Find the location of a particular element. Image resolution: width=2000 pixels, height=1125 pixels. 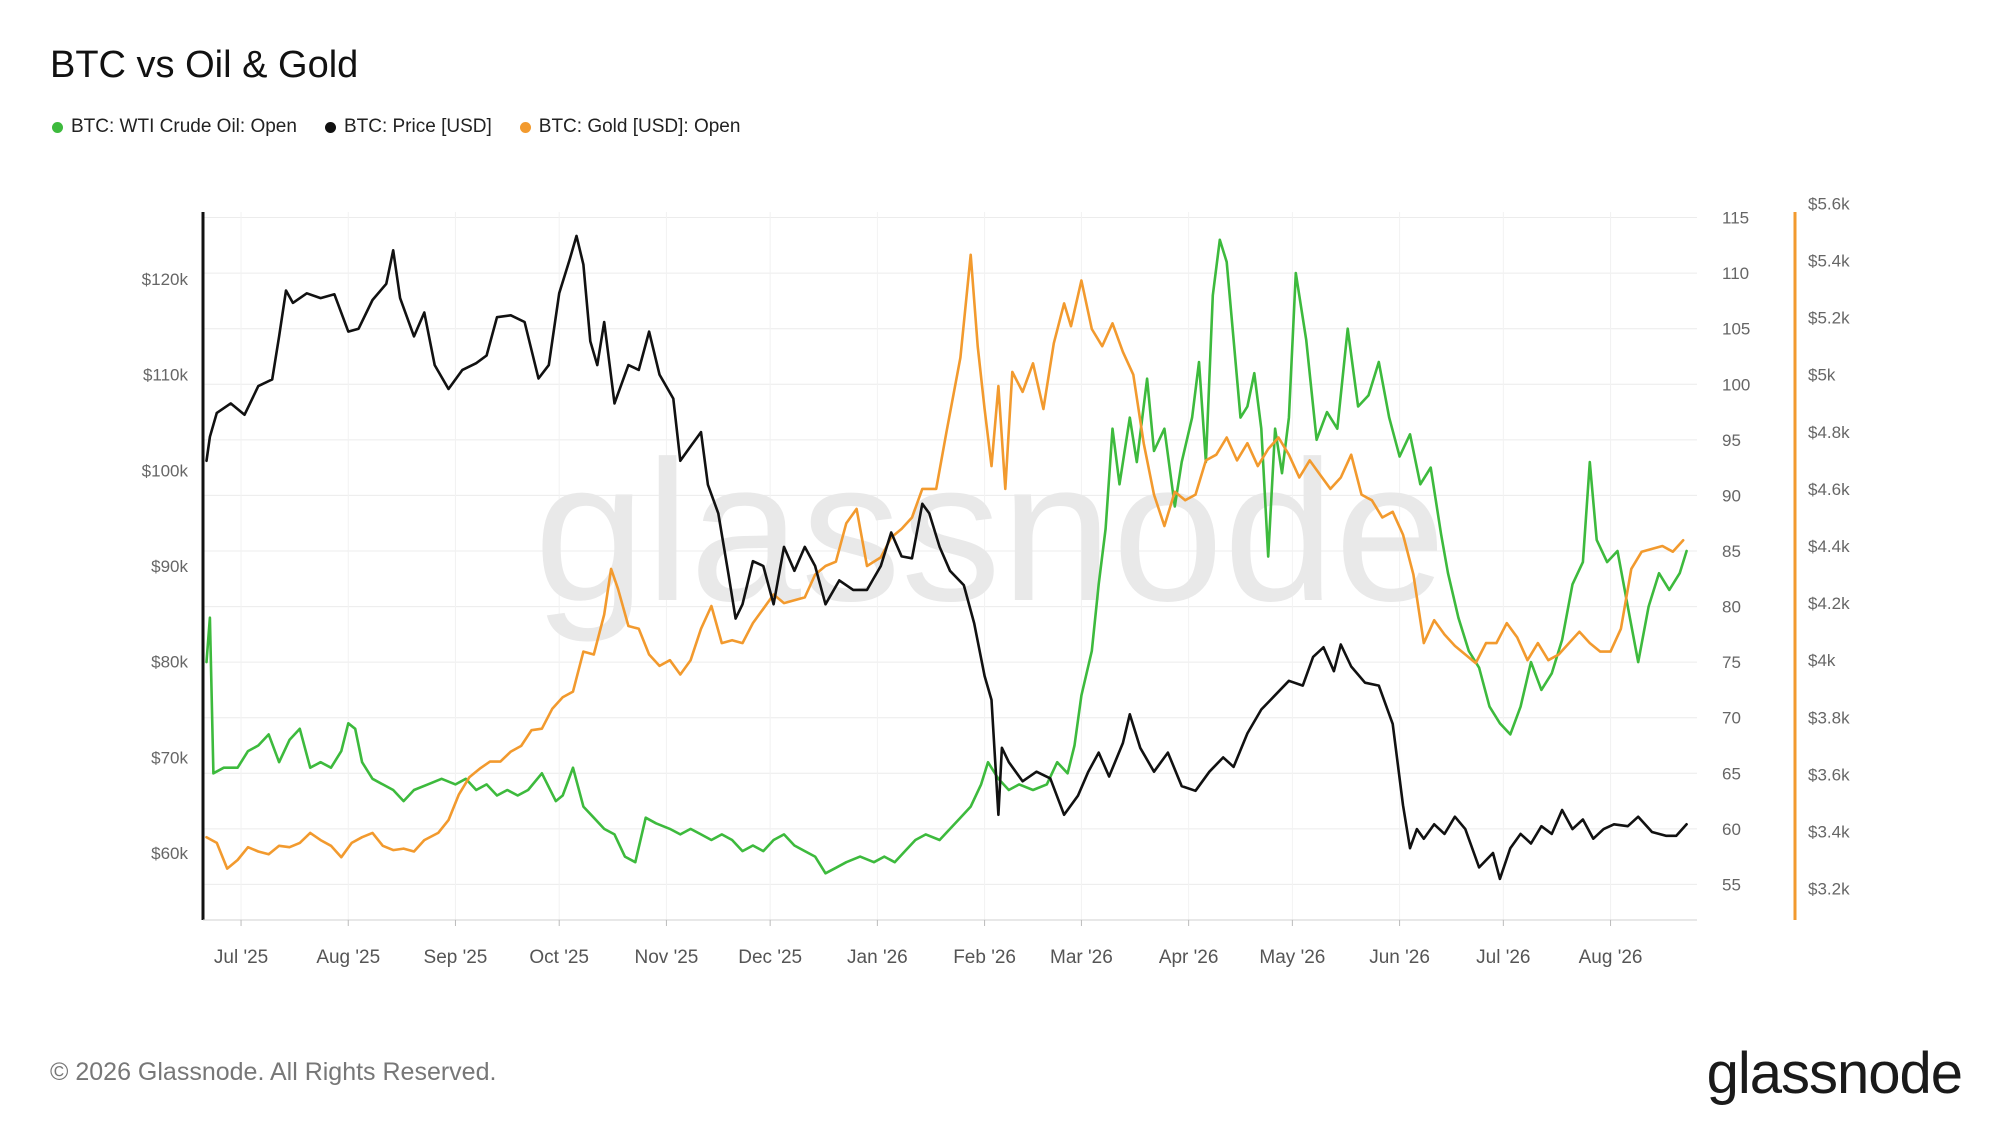

x-tick-label: Aug '25 is located at coordinates (348, 957).